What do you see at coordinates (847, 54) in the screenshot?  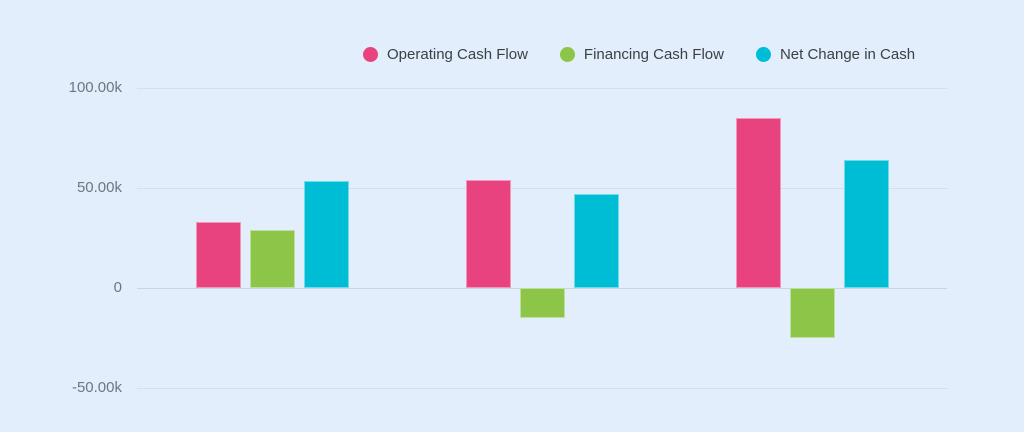 I see `legend-label: Net Change in Cash` at bounding box center [847, 54].